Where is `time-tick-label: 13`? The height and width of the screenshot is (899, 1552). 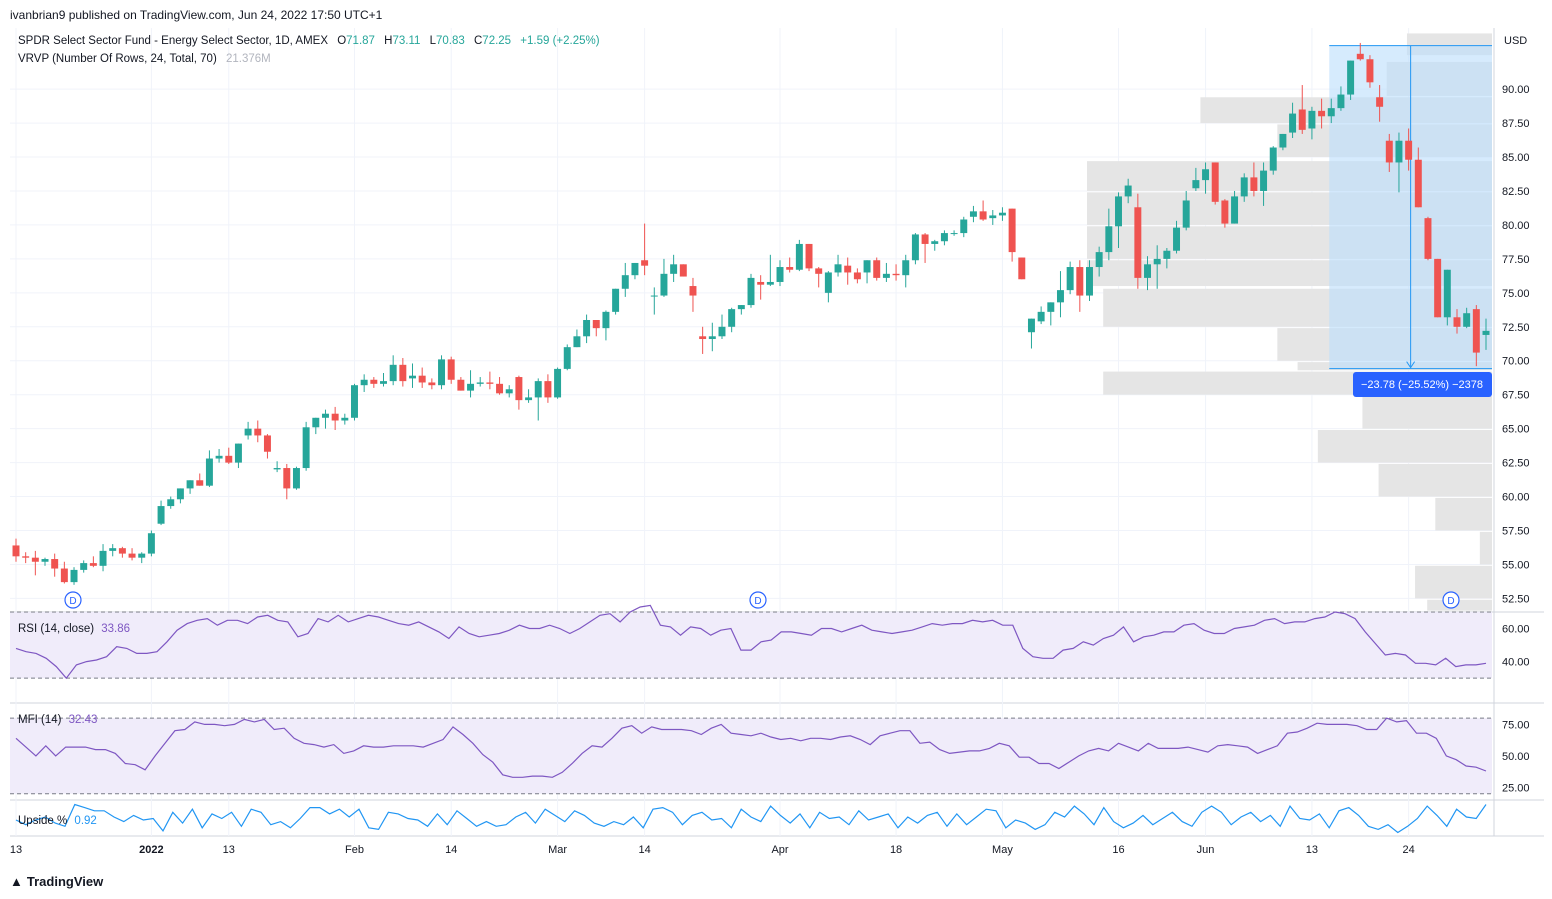 time-tick-label: 13 is located at coordinates (229, 850).